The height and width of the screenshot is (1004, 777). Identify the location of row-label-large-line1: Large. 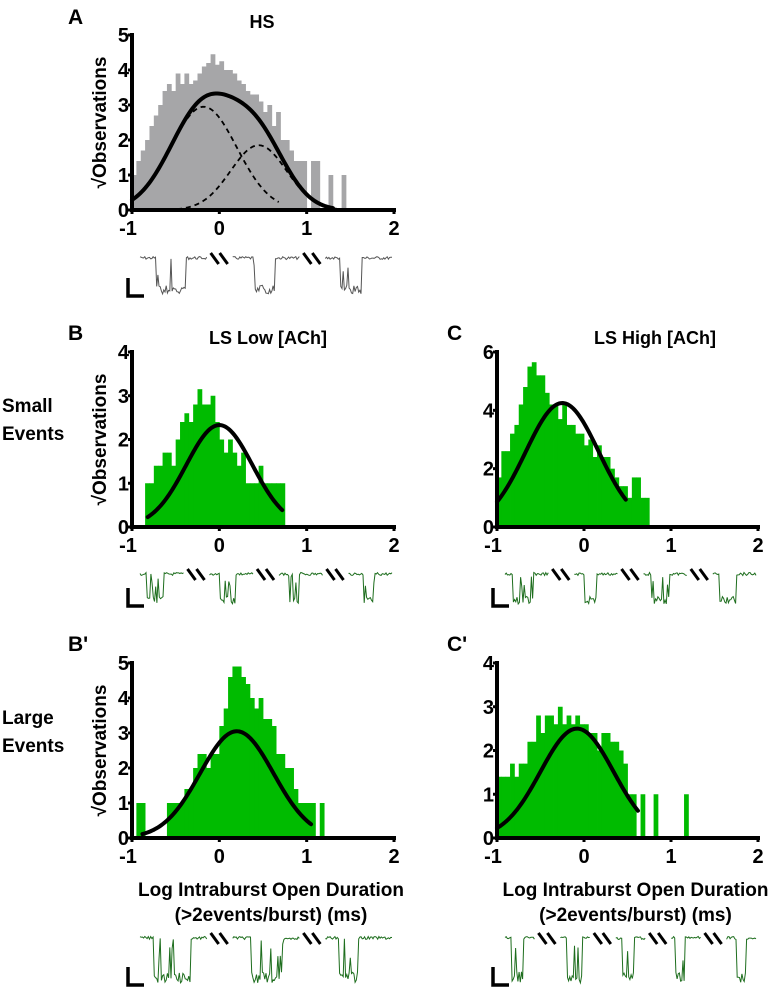
(28, 718).